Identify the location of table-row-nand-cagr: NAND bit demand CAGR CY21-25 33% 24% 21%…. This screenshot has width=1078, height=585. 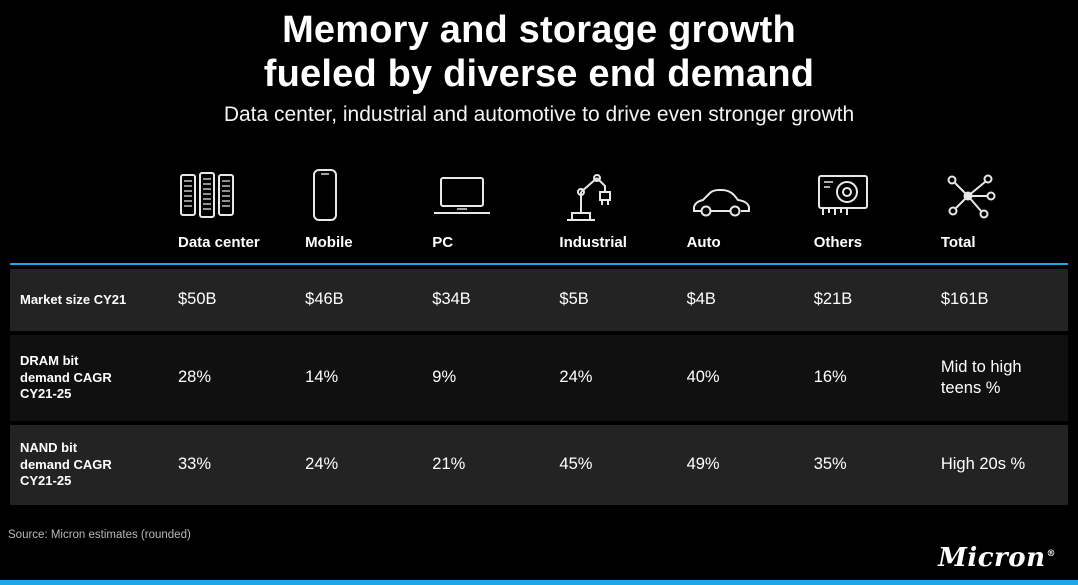
(539, 465).